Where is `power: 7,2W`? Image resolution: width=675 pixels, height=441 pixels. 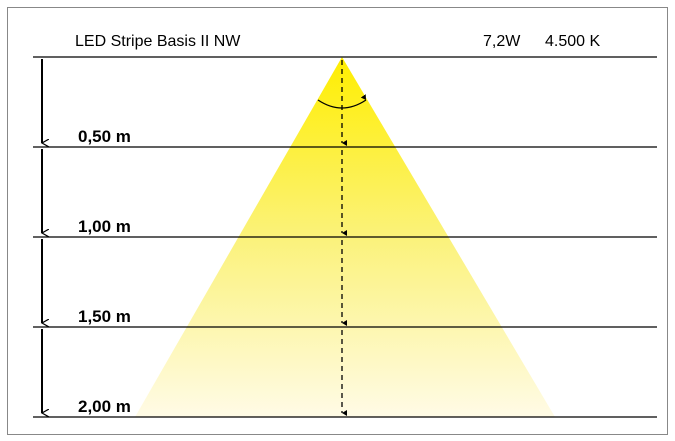
power: 7,2W is located at coordinates (502, 41).